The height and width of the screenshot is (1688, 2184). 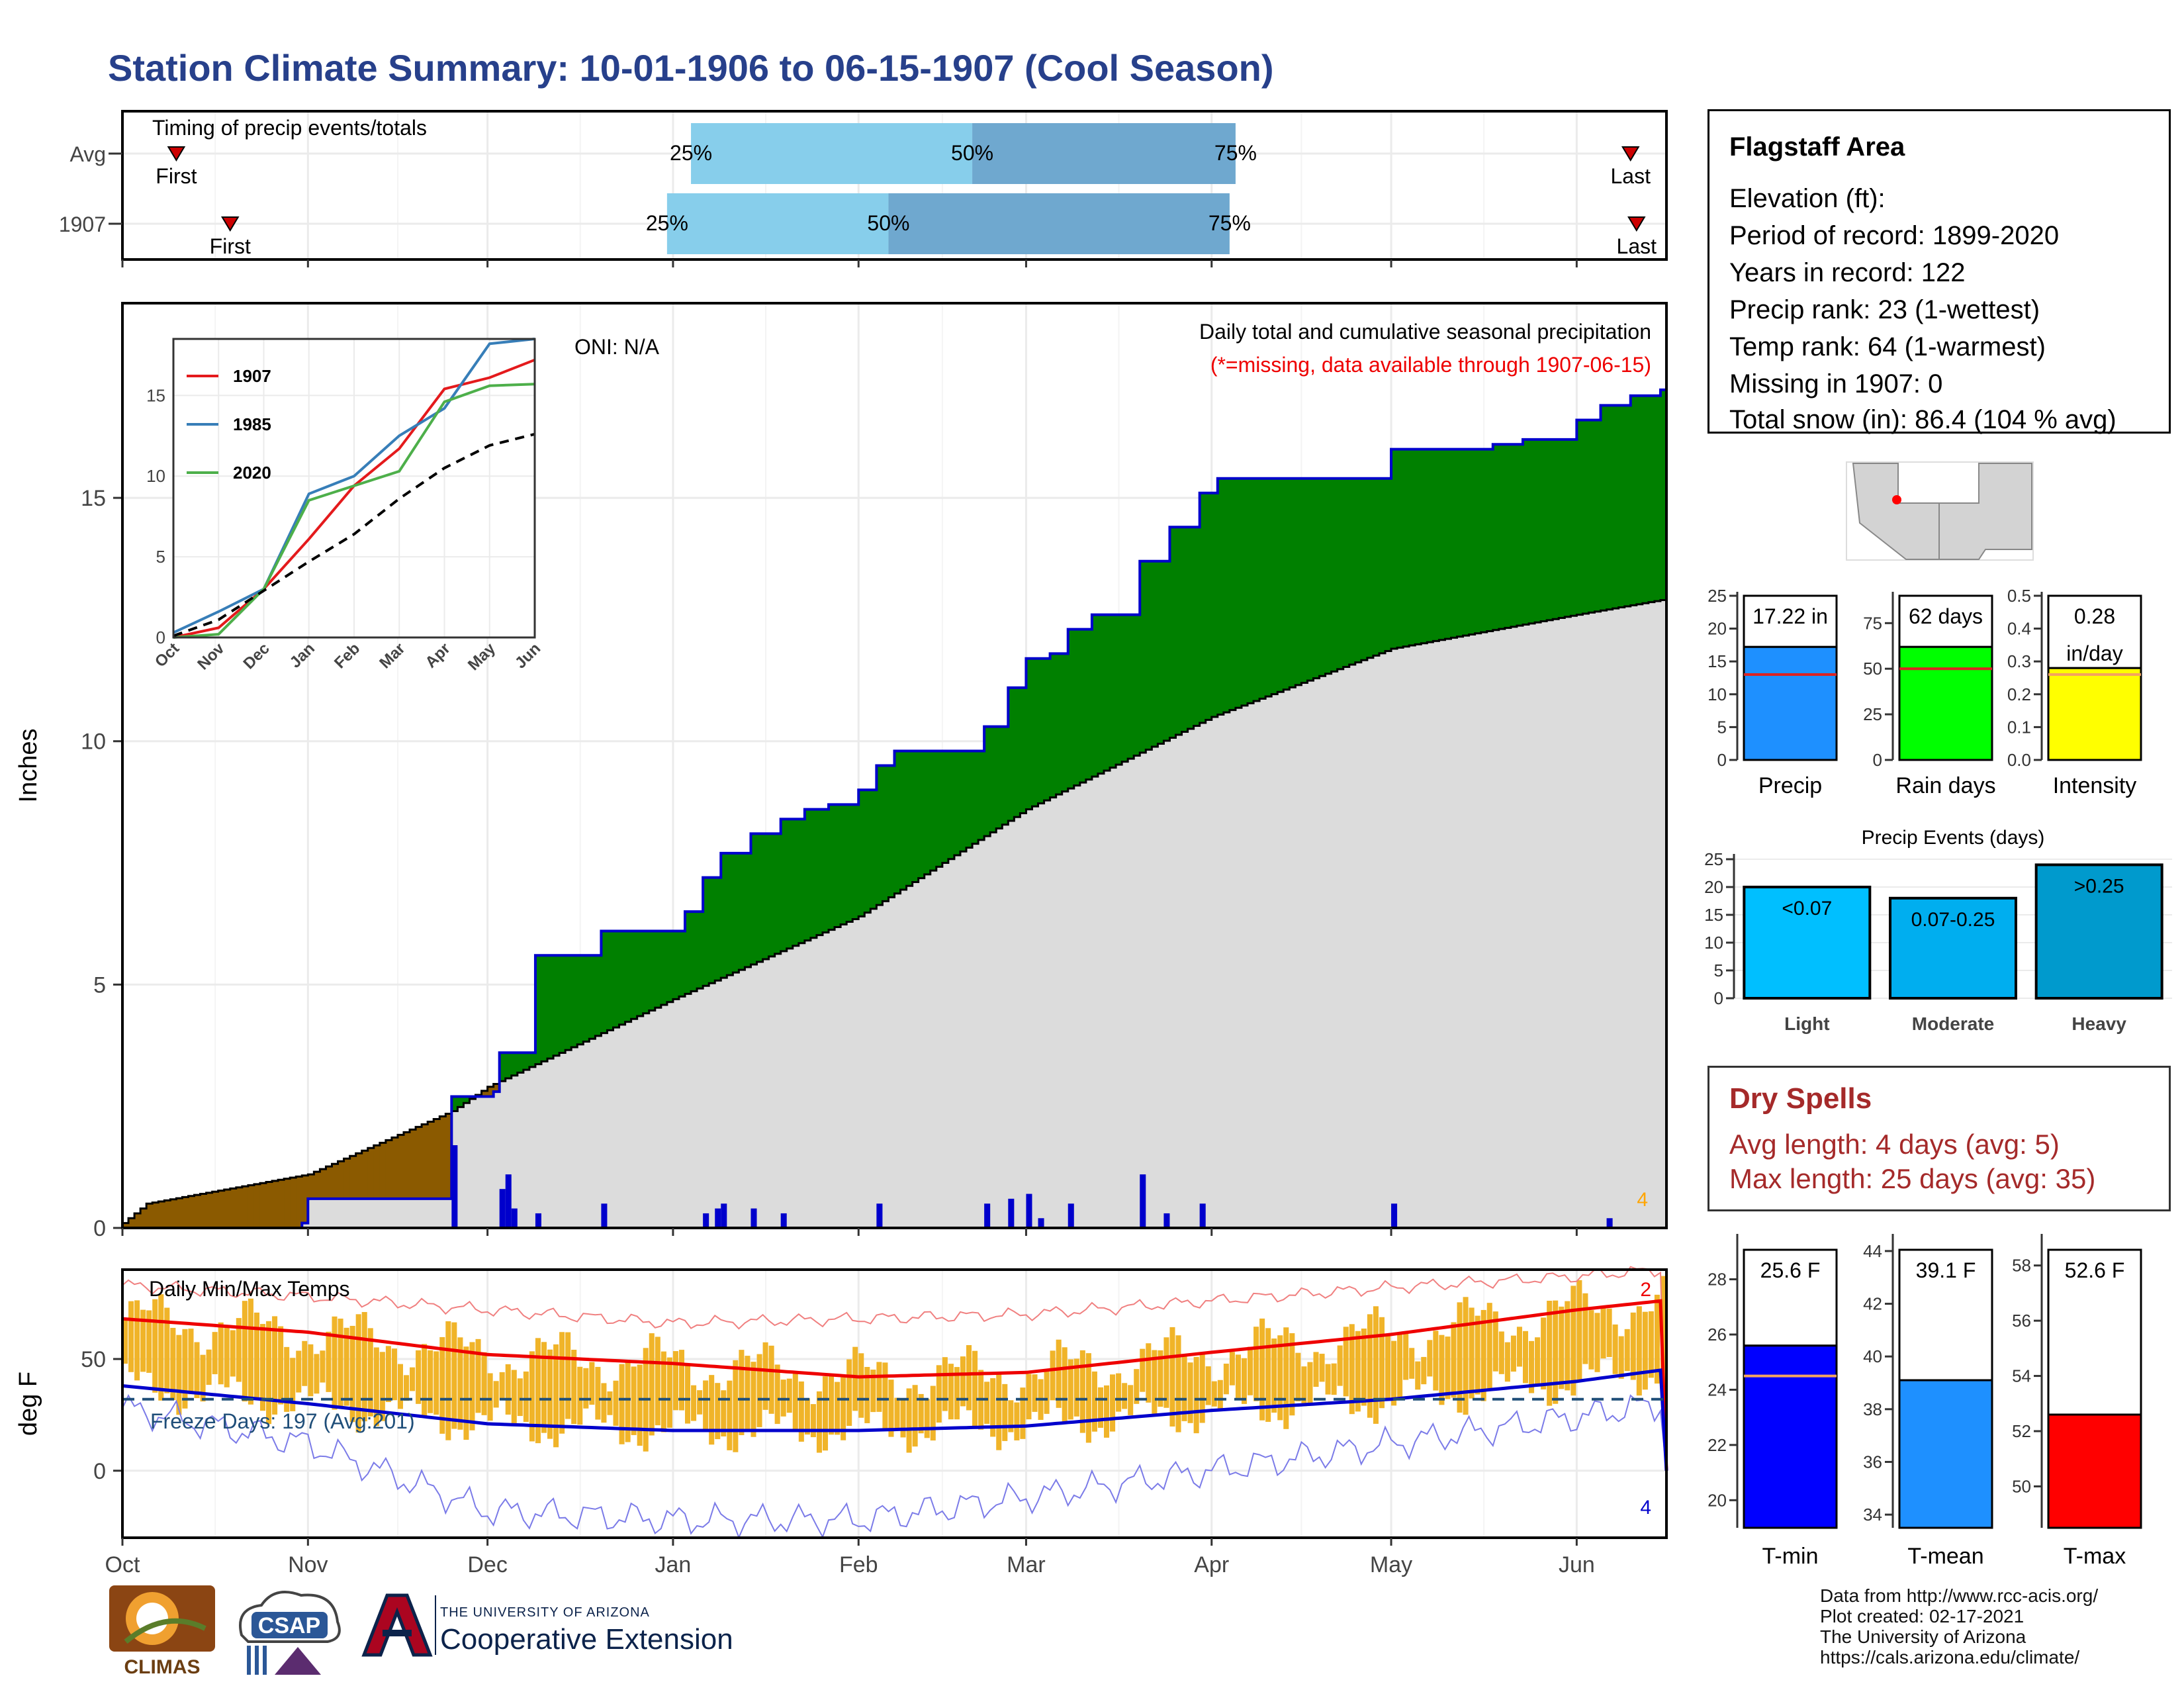 I want to click on inset-y-tick-label: 5, so click(x=160, y=557).